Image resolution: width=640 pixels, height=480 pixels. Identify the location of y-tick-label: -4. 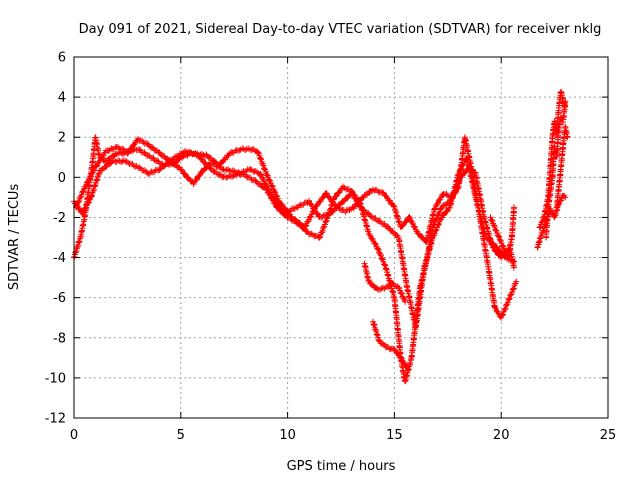
(59, 258).